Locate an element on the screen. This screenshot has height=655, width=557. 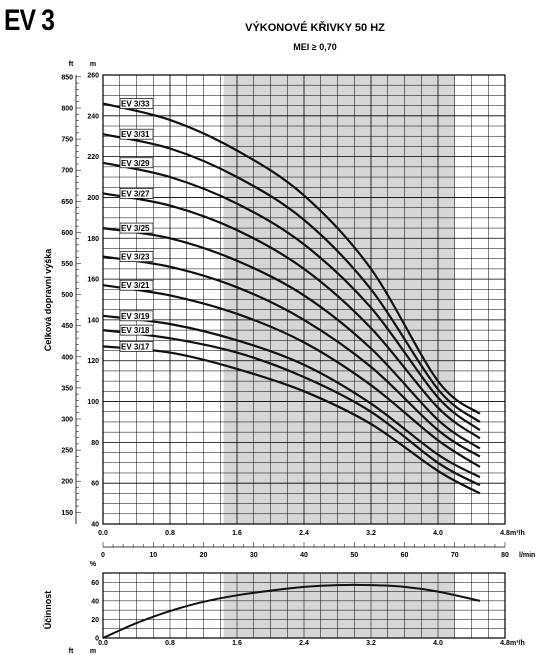
y-tick-label-m: 180 is located at coordinates (93, 239).